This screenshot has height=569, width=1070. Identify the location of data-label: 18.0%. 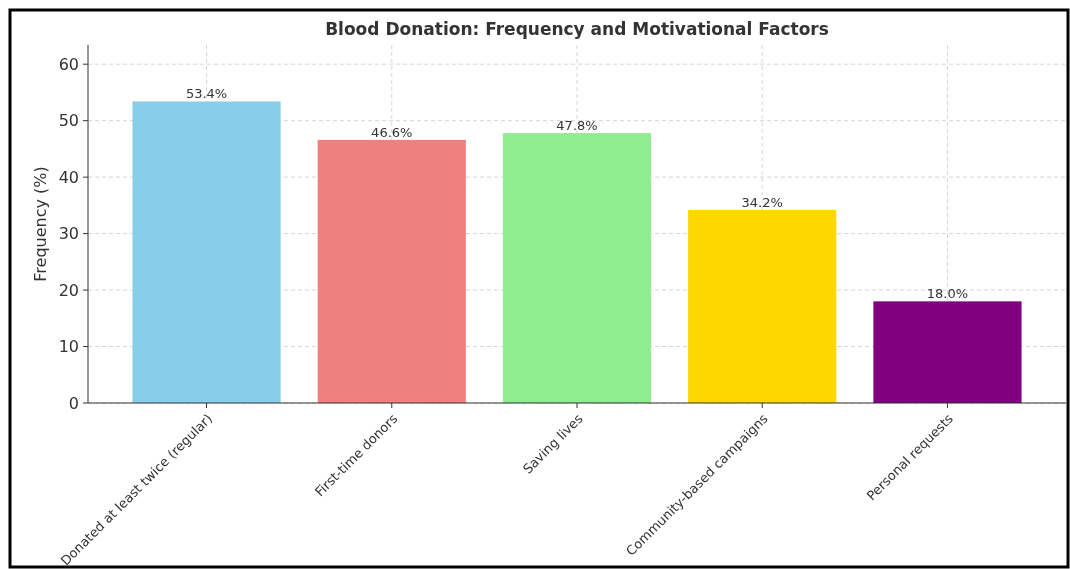
(947, 294).